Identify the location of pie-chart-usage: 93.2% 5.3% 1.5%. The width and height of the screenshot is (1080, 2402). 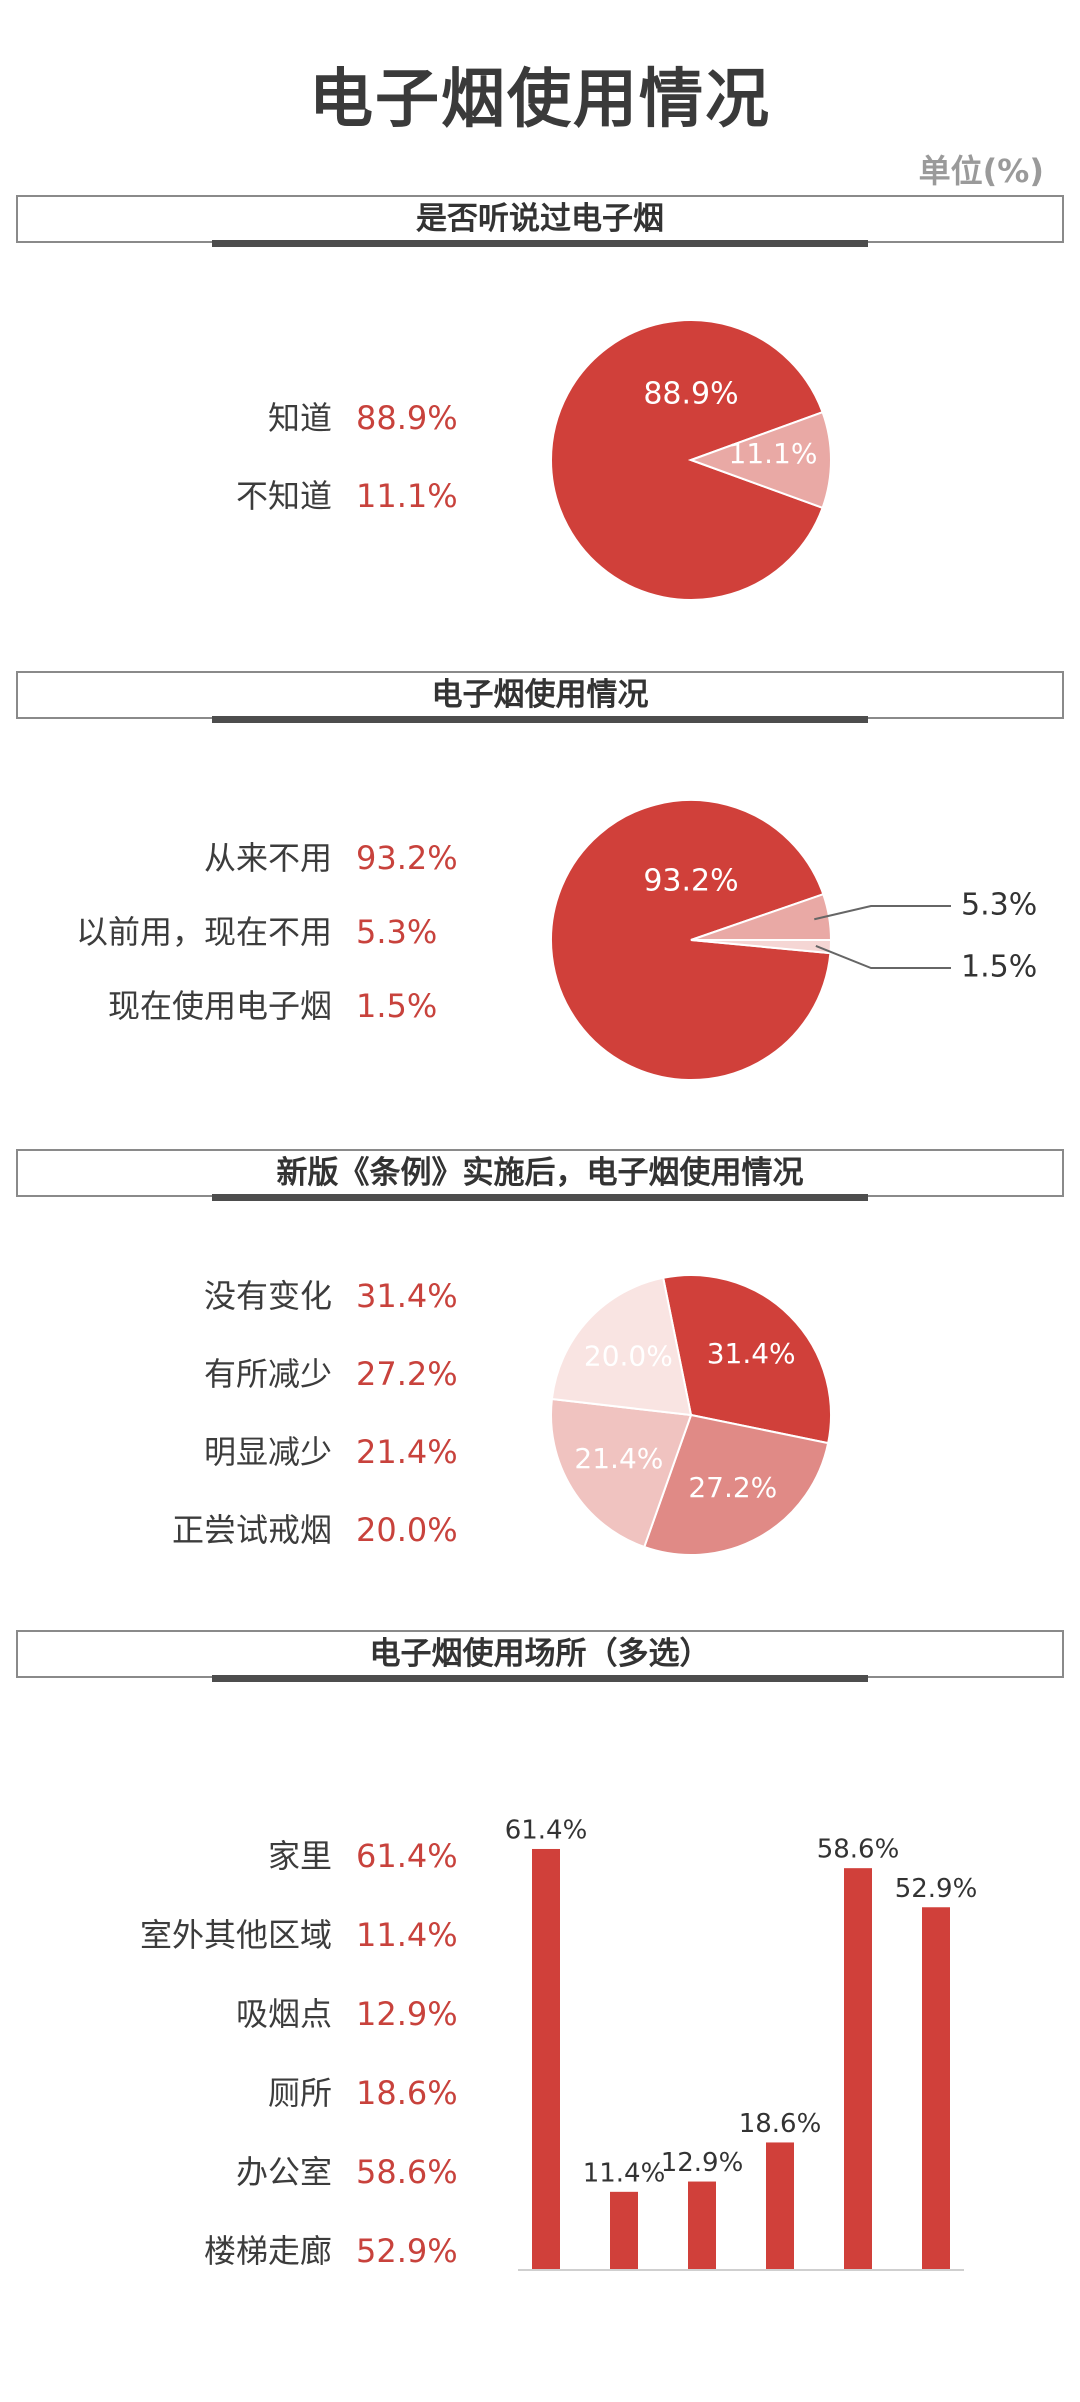
(793, 940).